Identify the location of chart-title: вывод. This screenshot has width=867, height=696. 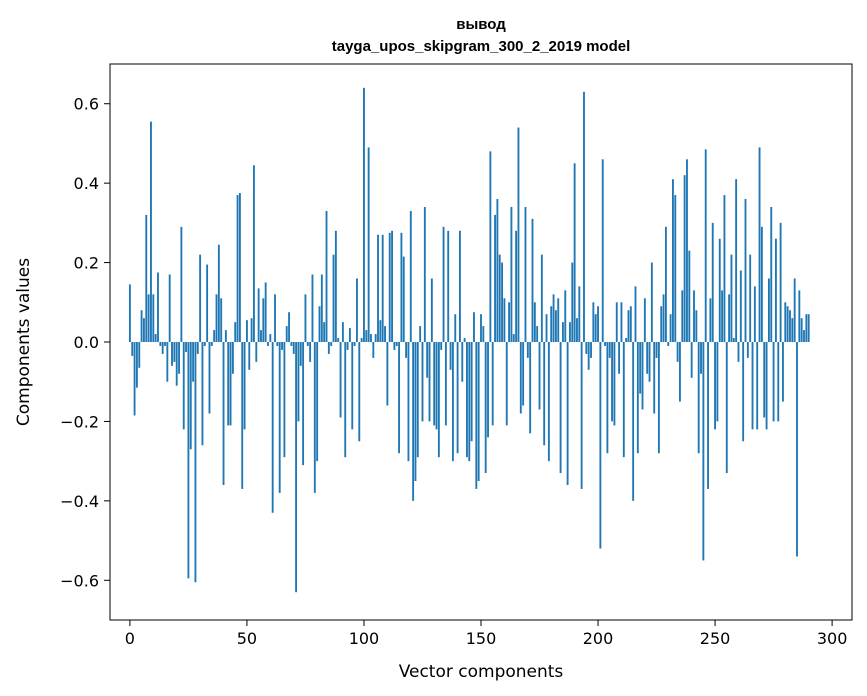
(481, 24).